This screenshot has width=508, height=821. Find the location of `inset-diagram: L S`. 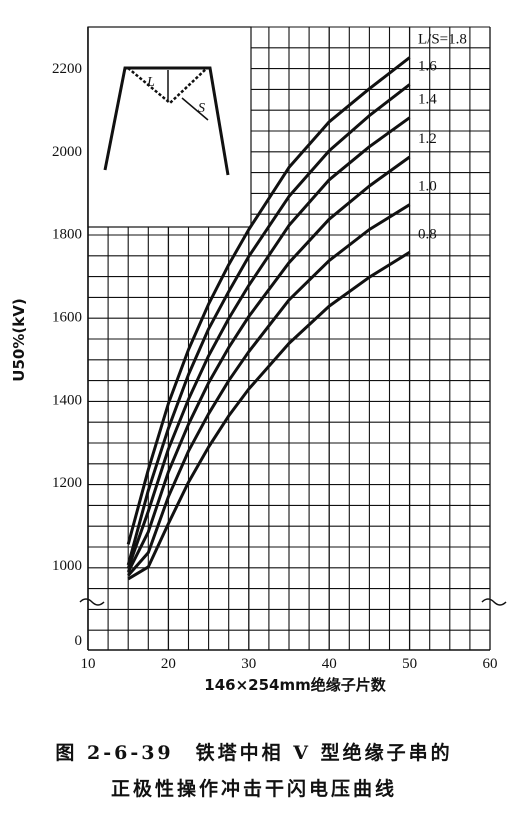

inset-diagram: L S is located at coordinates (166, 121).